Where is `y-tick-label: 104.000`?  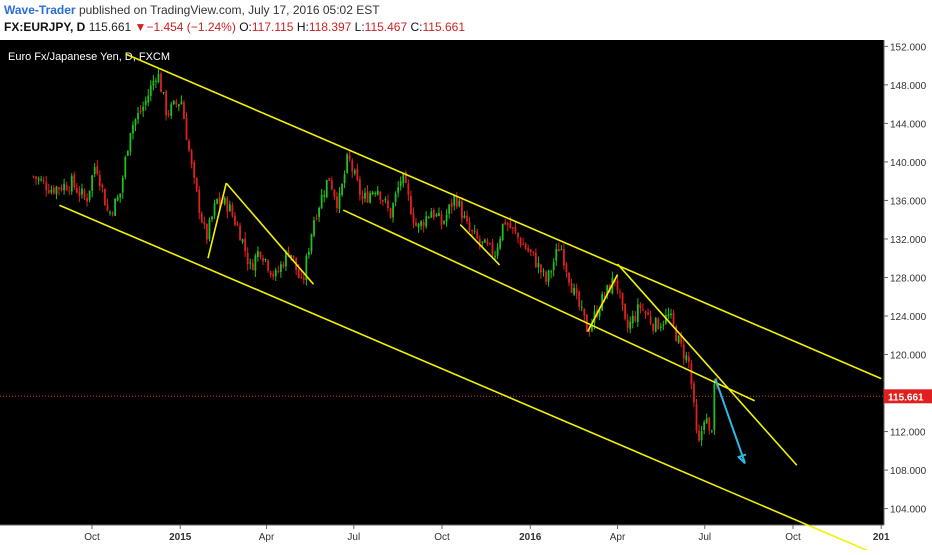
y-tick-label: 104.000 is located at coordinates (908, 510).